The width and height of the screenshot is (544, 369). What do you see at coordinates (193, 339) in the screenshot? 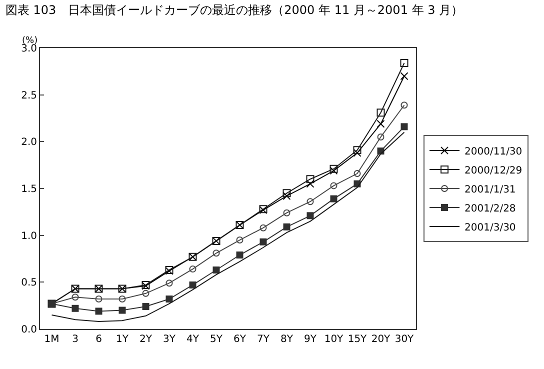
I see `x-tick-label: 4Y` at bounding box center [193, 339].